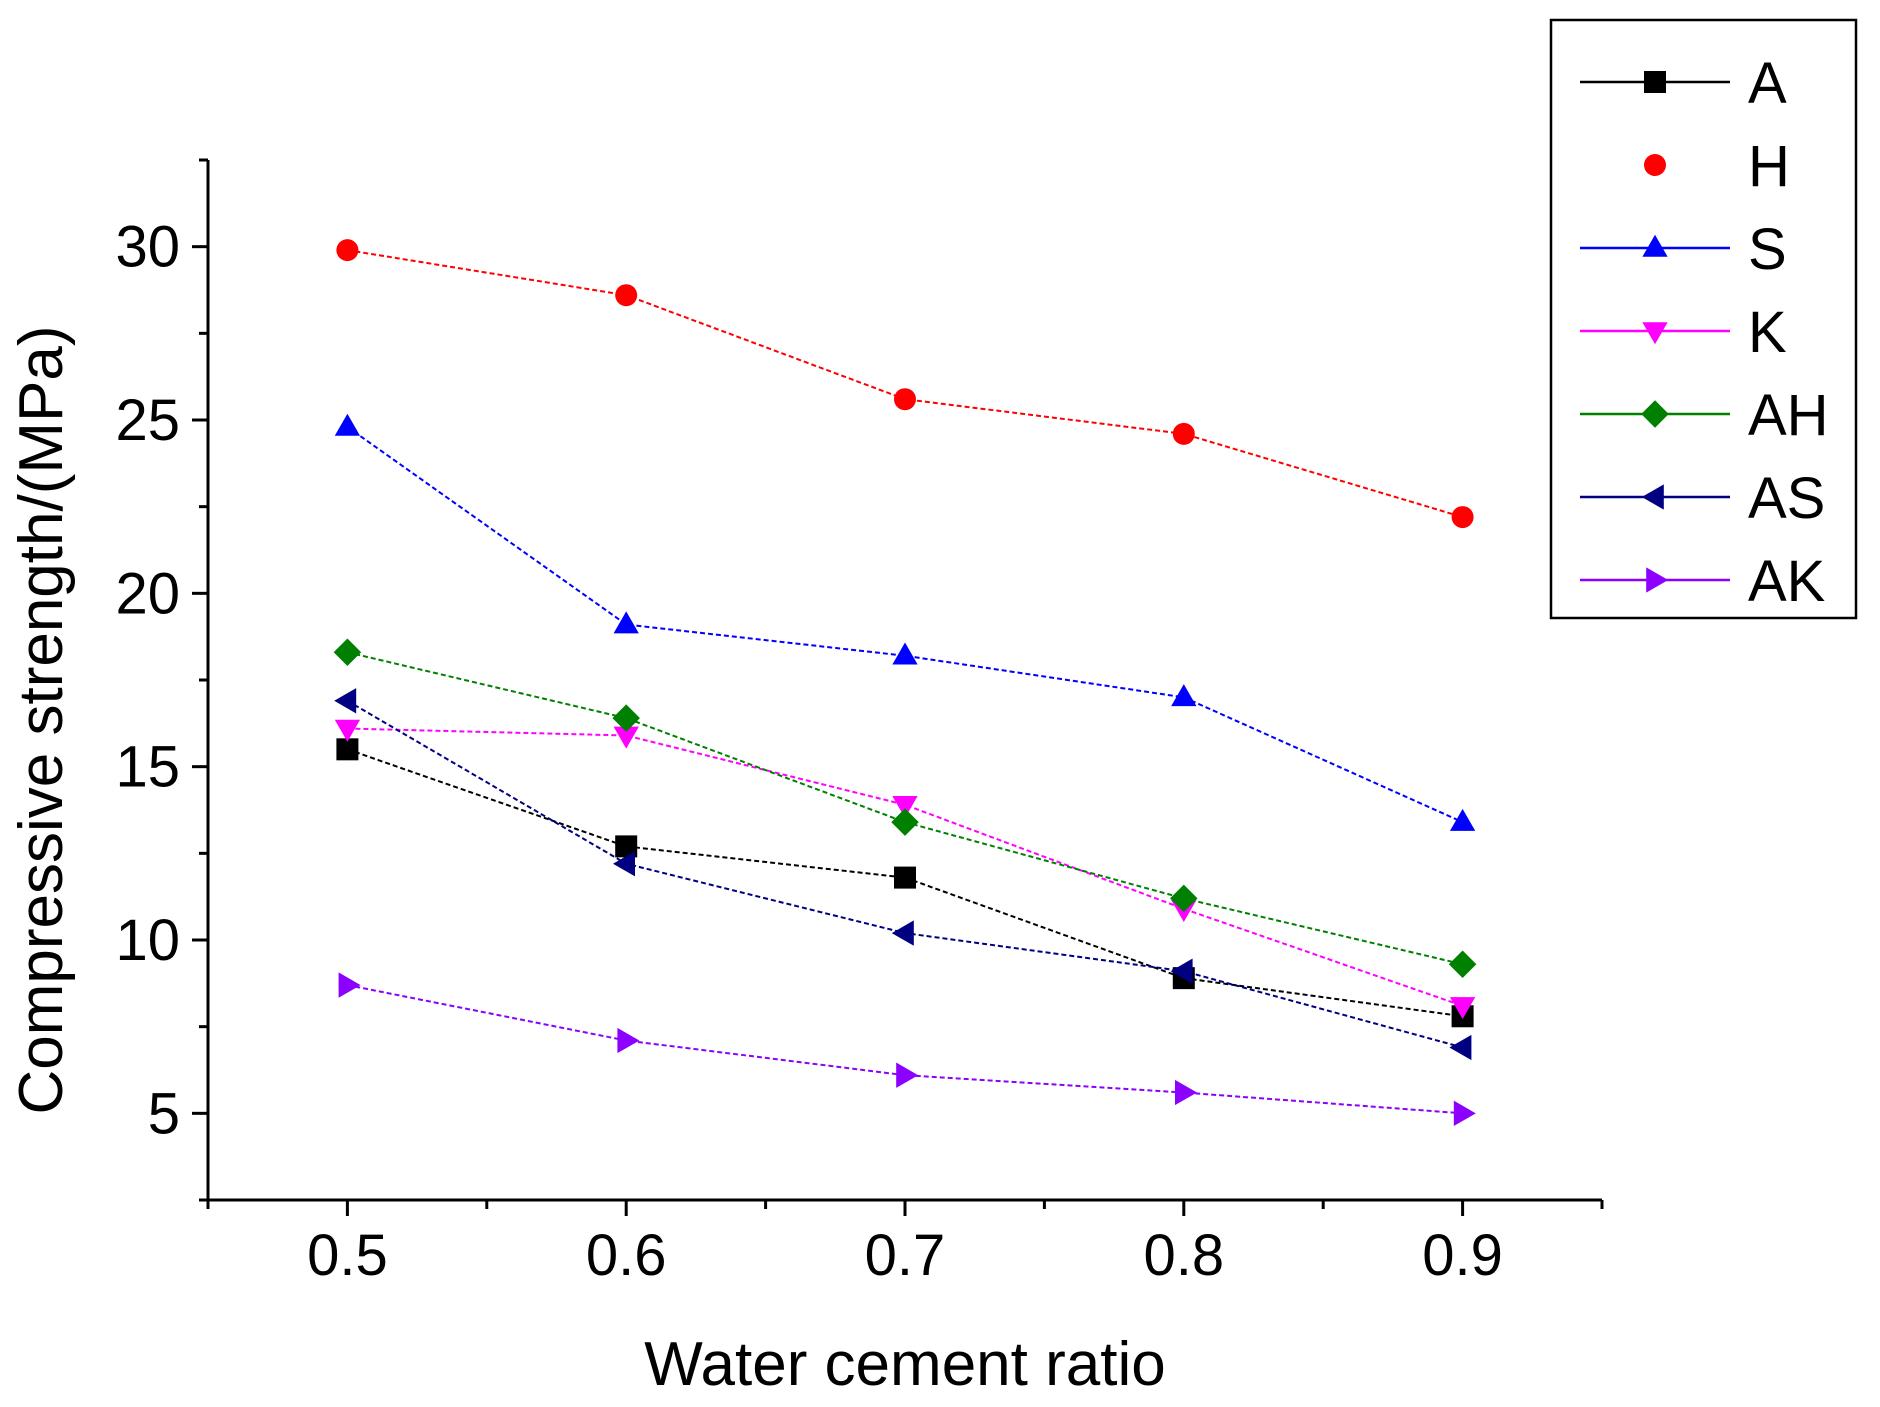 The width and height of the screenshot is (1880, 1407). Describe the element at coordinates (1683, 332) in the screenshot. I see `legend-item-k: K` at that location.